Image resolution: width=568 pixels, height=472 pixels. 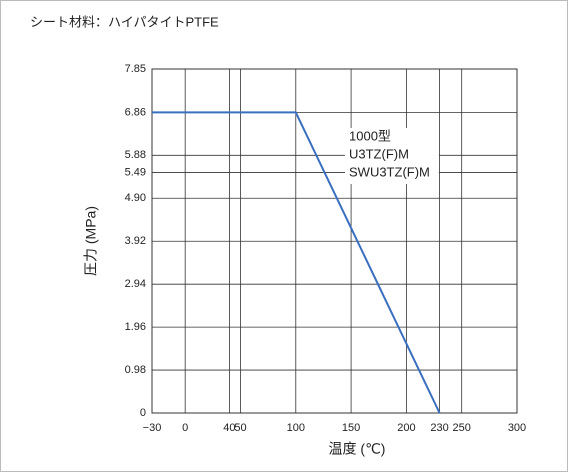 What do you see at coordinates (135, 155) in the screenshot?
I see `y-tick-label: 5.88` at bounding box center [135, 155].